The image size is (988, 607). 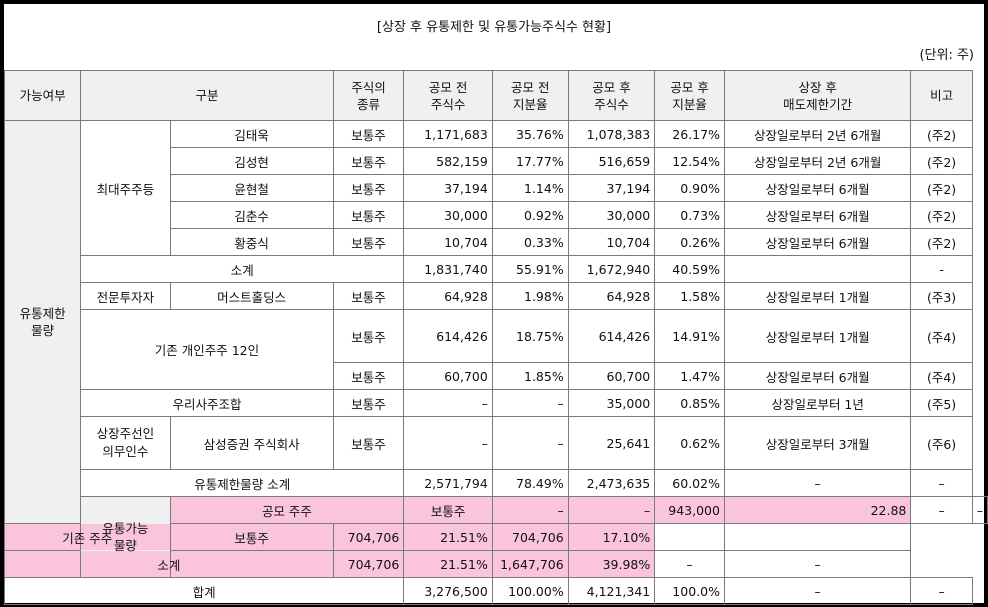 What do you see at coordinates (611, 215) in the screenshot?
I see `shares-after: 30,000` at bounding box center [611, 215].